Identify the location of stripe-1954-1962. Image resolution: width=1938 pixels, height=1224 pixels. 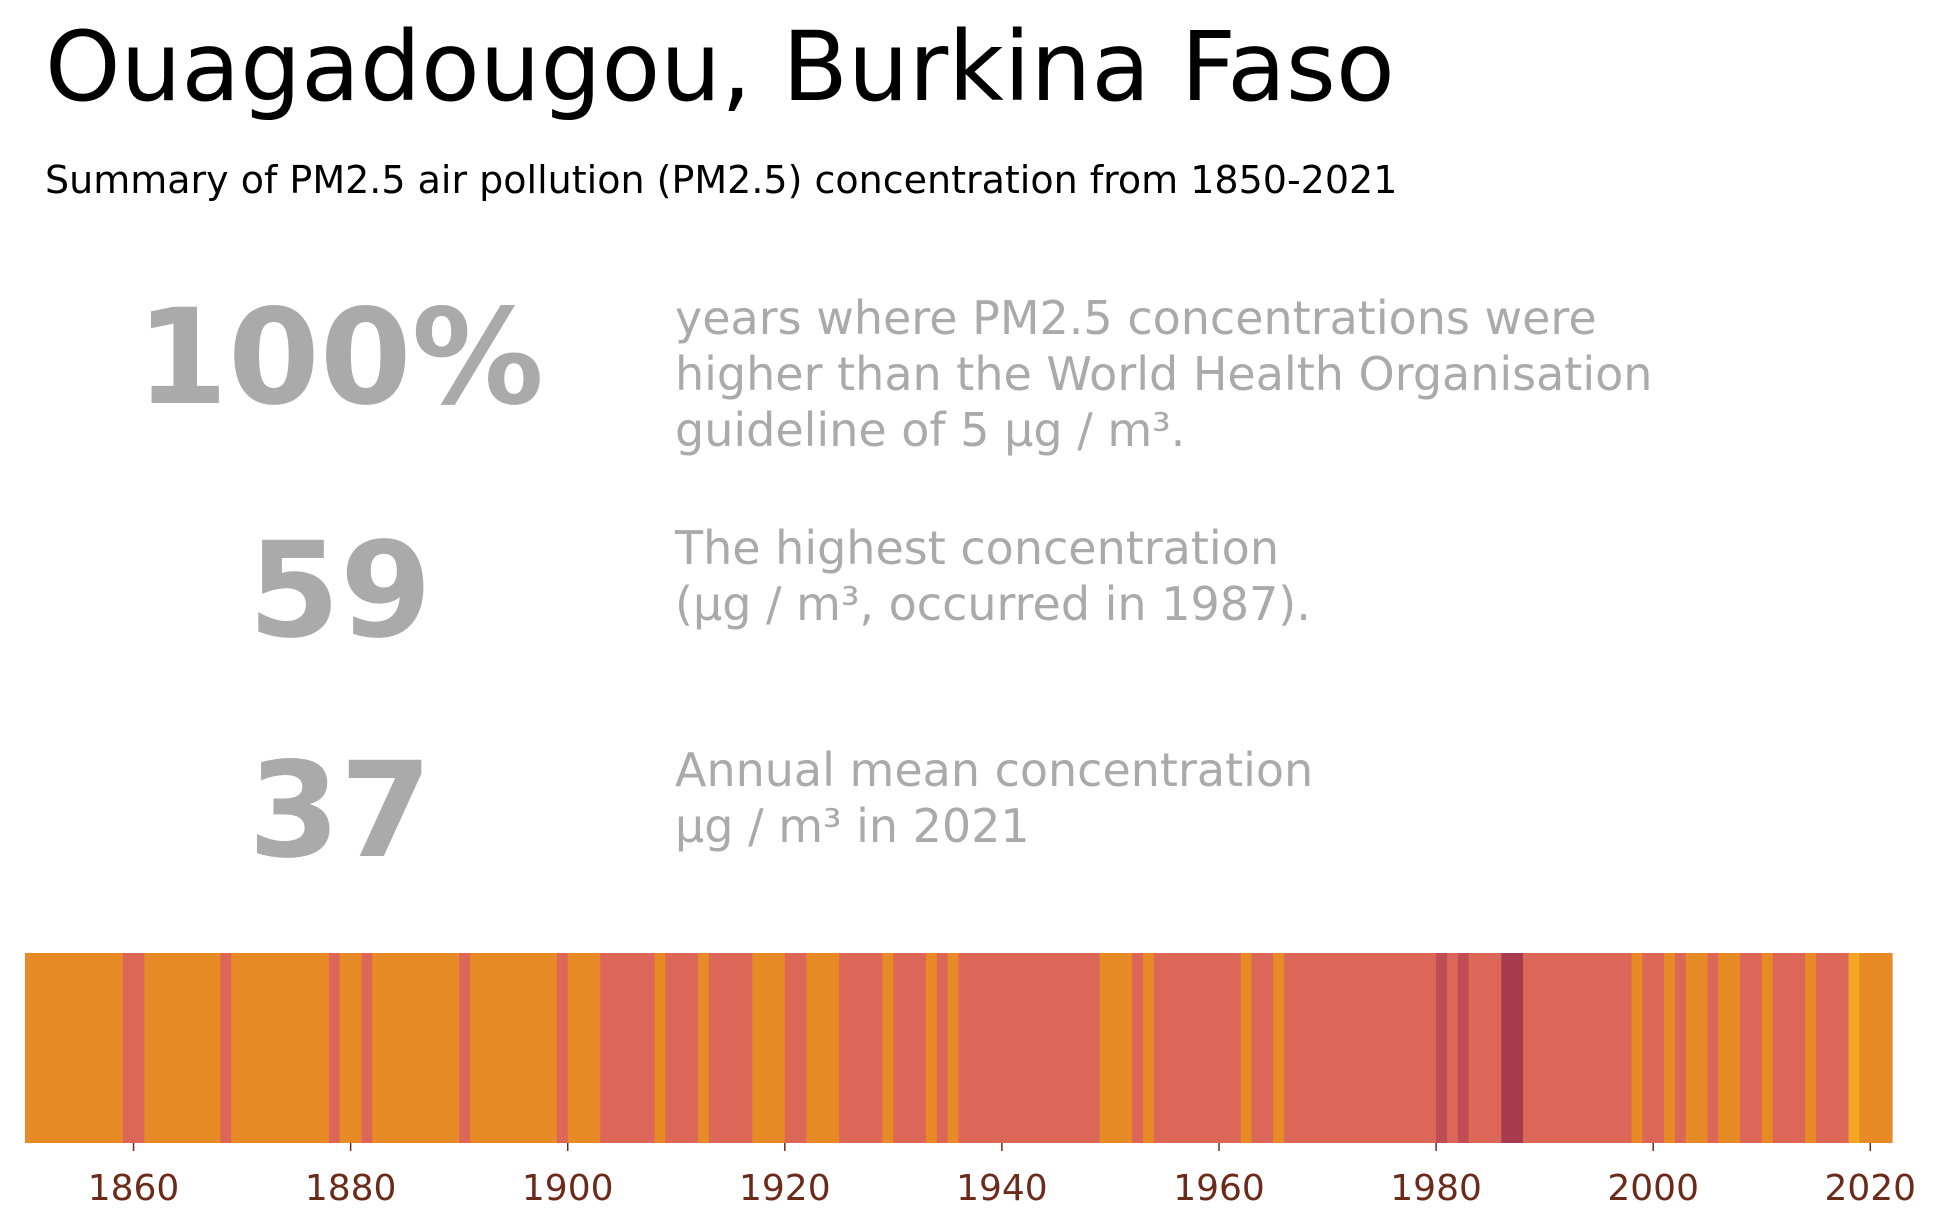
(1197, 1048).